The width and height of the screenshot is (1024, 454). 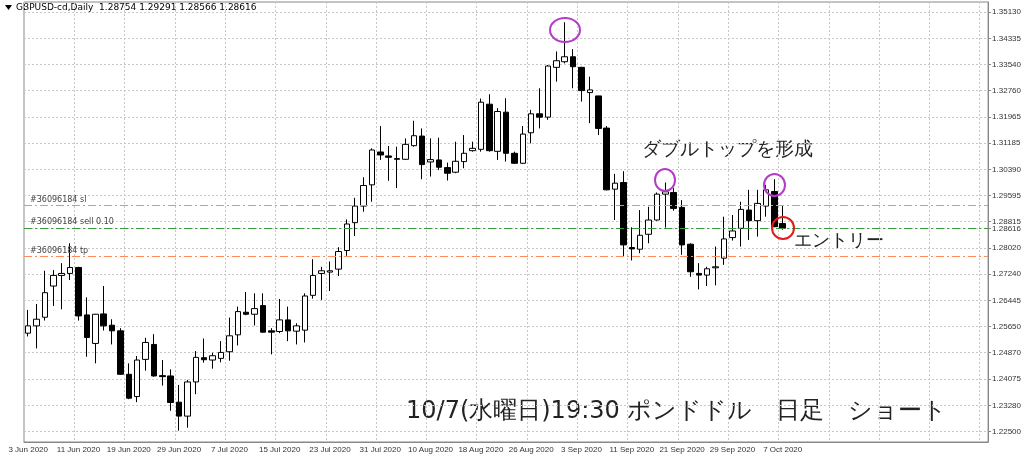 What do you see at coordinates (1007, 117) in the screenshot?
I see `y-tick-label: 1.31965` at bounding box center [1007, 117].